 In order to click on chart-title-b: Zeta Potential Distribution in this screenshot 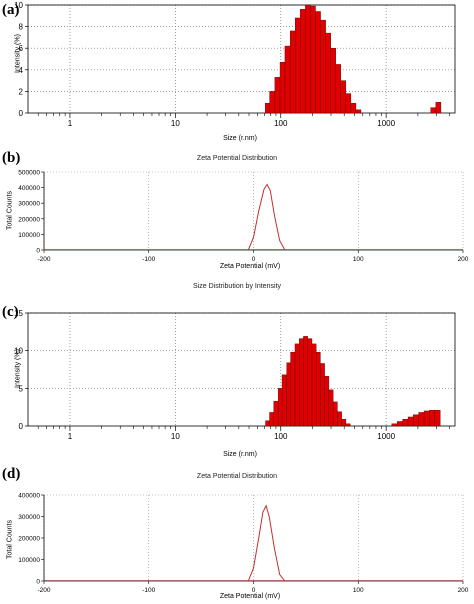, I will do `click(237, 158)`.